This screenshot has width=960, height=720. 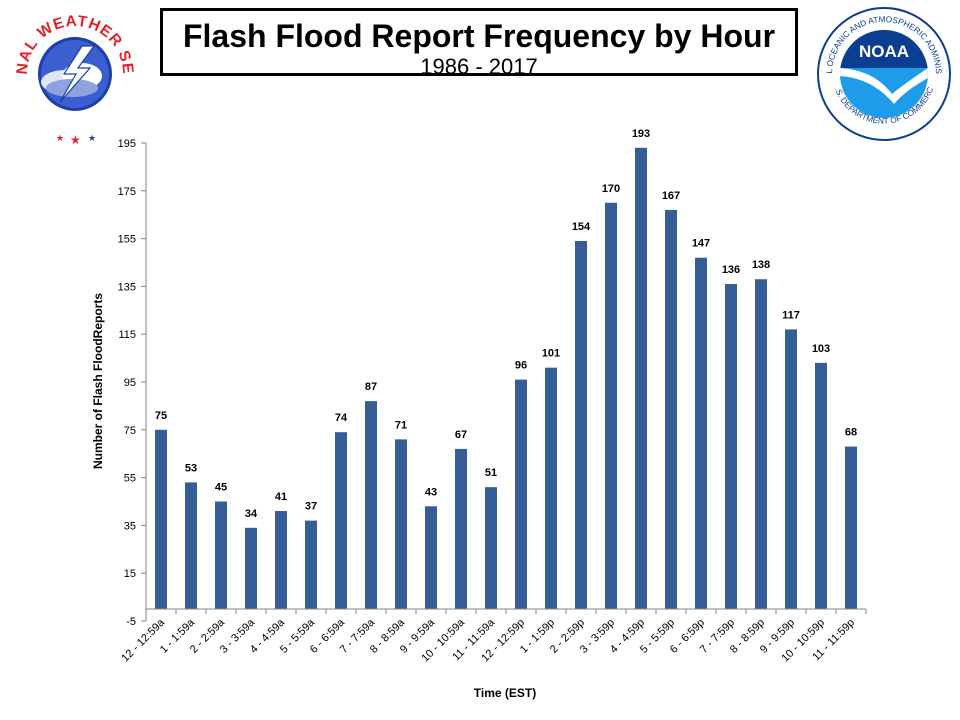 What do you see at coordinates (127, 240) in the screenshot?
I see `y-tick-label: 155` at bounding box center [127, 240].